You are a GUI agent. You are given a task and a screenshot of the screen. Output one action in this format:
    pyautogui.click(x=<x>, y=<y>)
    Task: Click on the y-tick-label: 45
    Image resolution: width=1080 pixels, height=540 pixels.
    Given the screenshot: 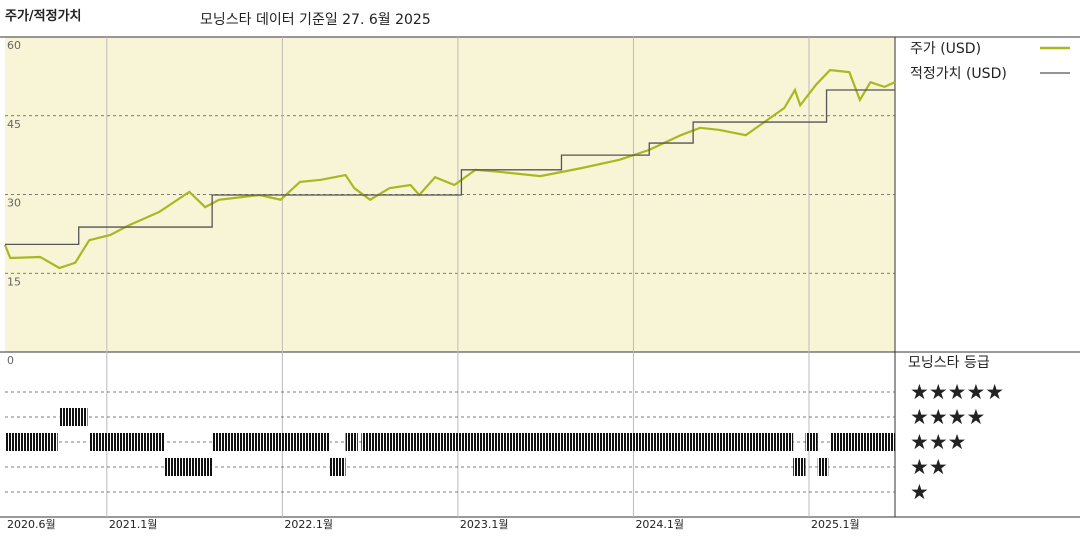 What is the action you would take?
    pyautogui.click(x=14, y=124)
    